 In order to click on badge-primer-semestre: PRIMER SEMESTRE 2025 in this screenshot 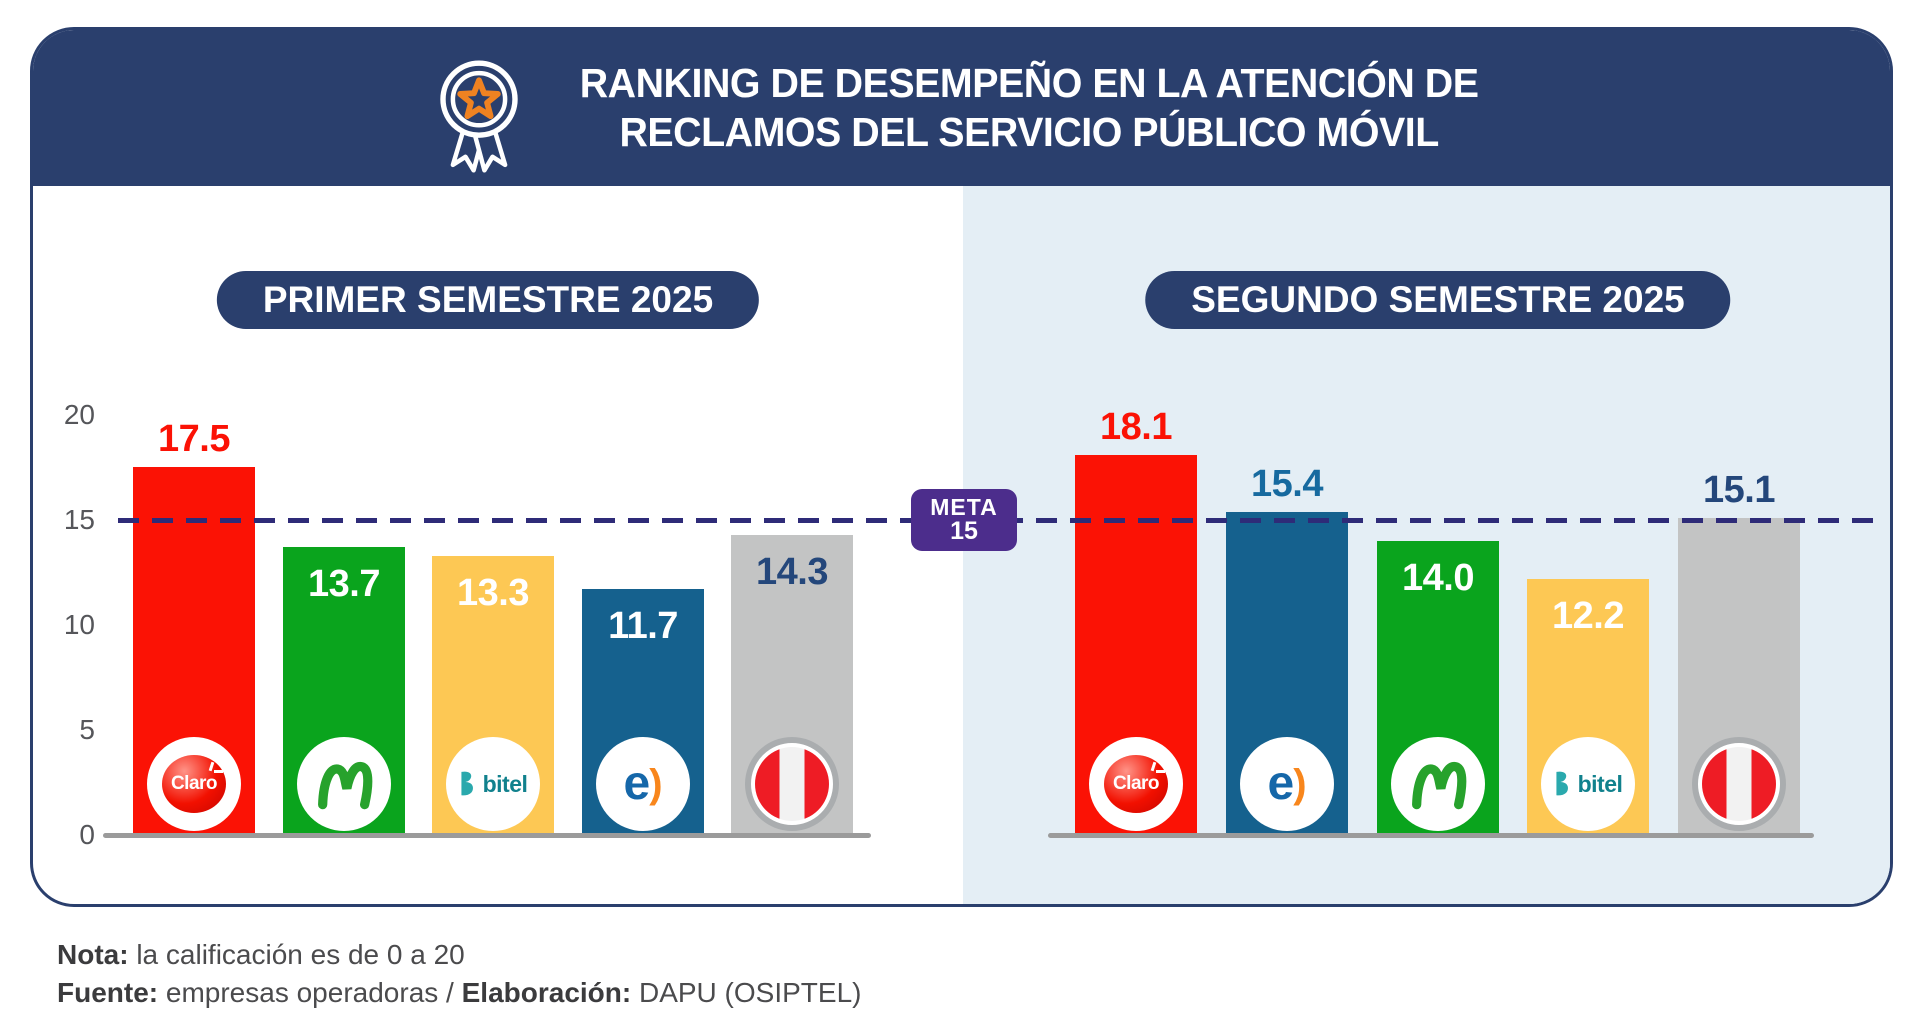, I will do `click(488, 300)`.